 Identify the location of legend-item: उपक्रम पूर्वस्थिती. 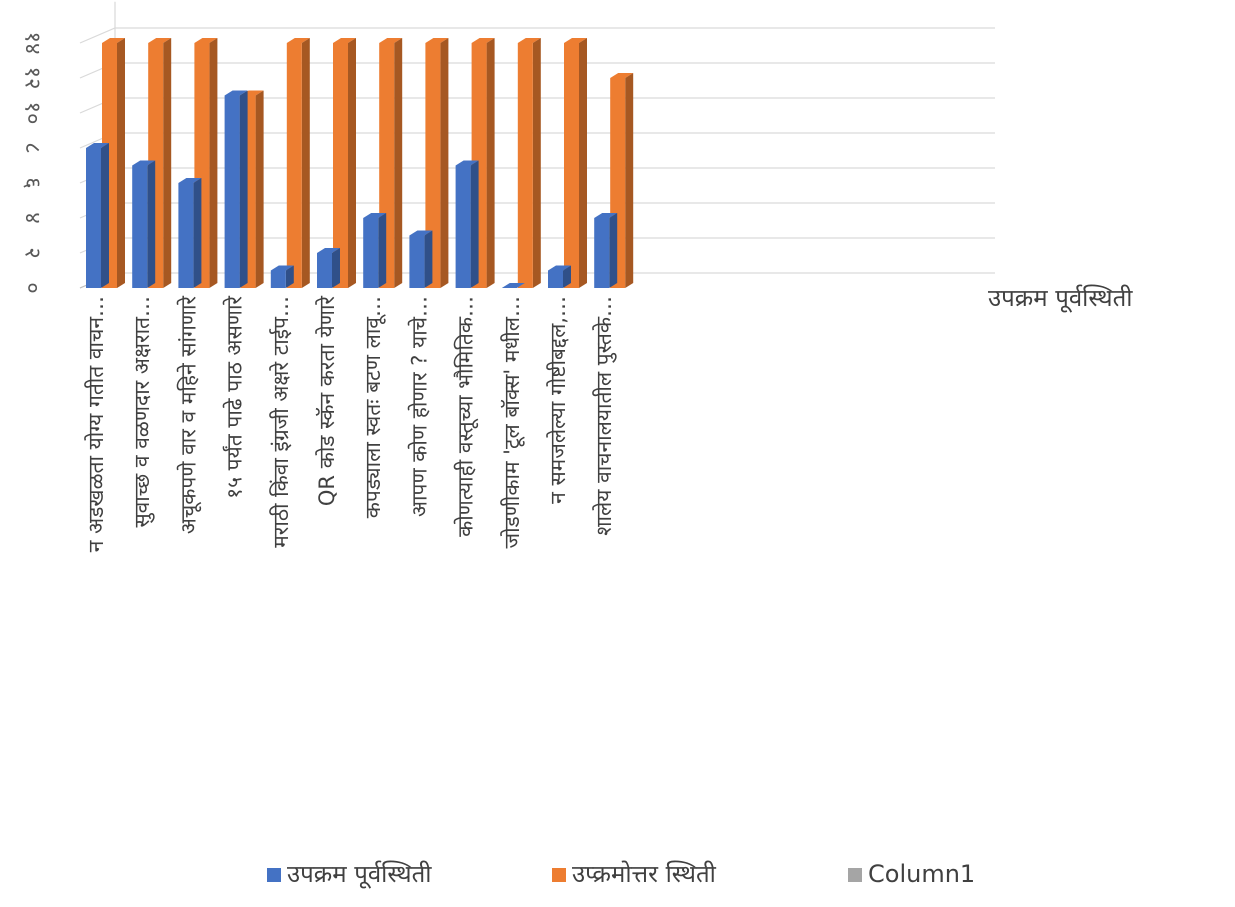
(349, 874).